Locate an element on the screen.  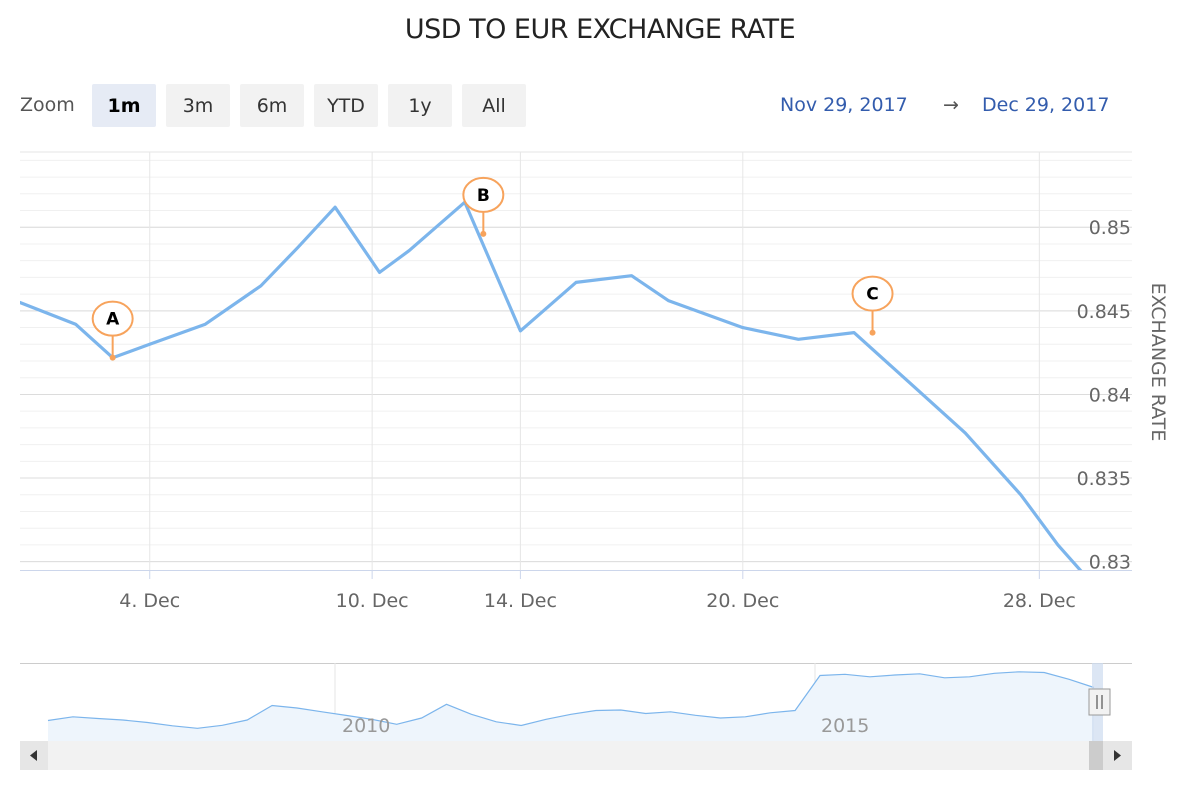
x-tick-label: 10. Dec is located at coordinates (372, 601).